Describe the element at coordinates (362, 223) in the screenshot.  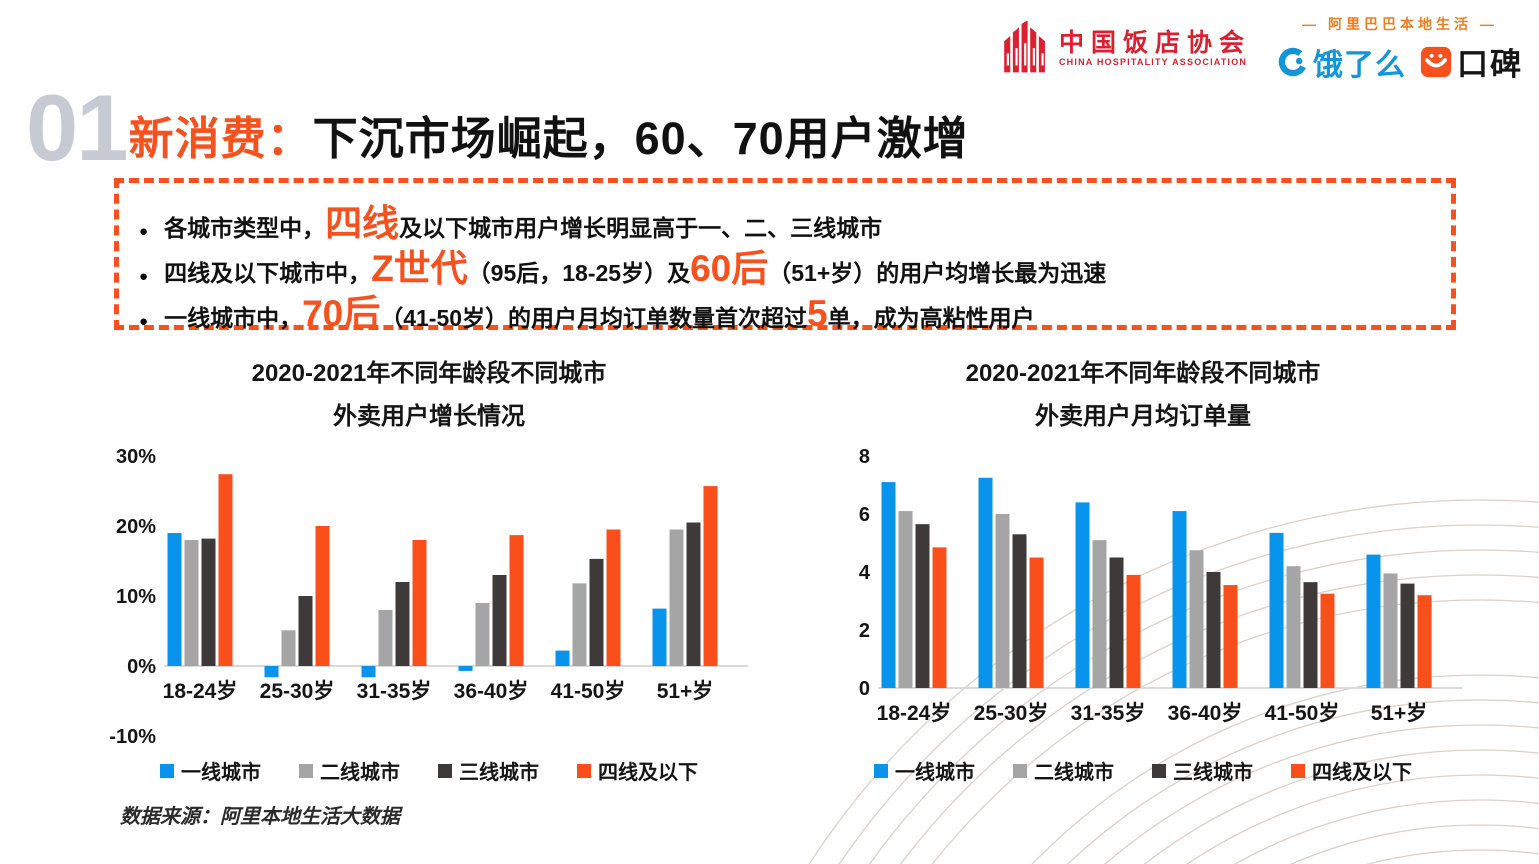
I see `bullet-emphasis-text: 四线` at that location.